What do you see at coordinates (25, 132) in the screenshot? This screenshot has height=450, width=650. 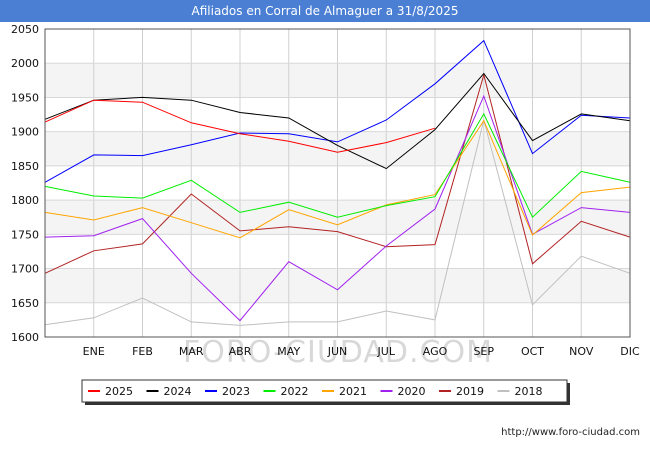 I see `y-tick-label: 1900` at bounding box center [25, 132].